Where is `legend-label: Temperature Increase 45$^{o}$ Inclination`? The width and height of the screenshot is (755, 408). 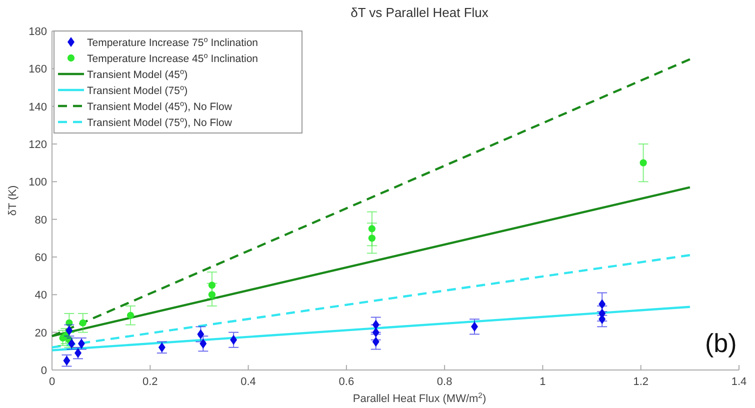 legend-label: Temperature Increase 45$^{o}$ Inclination is located at coordinates (172, 57).